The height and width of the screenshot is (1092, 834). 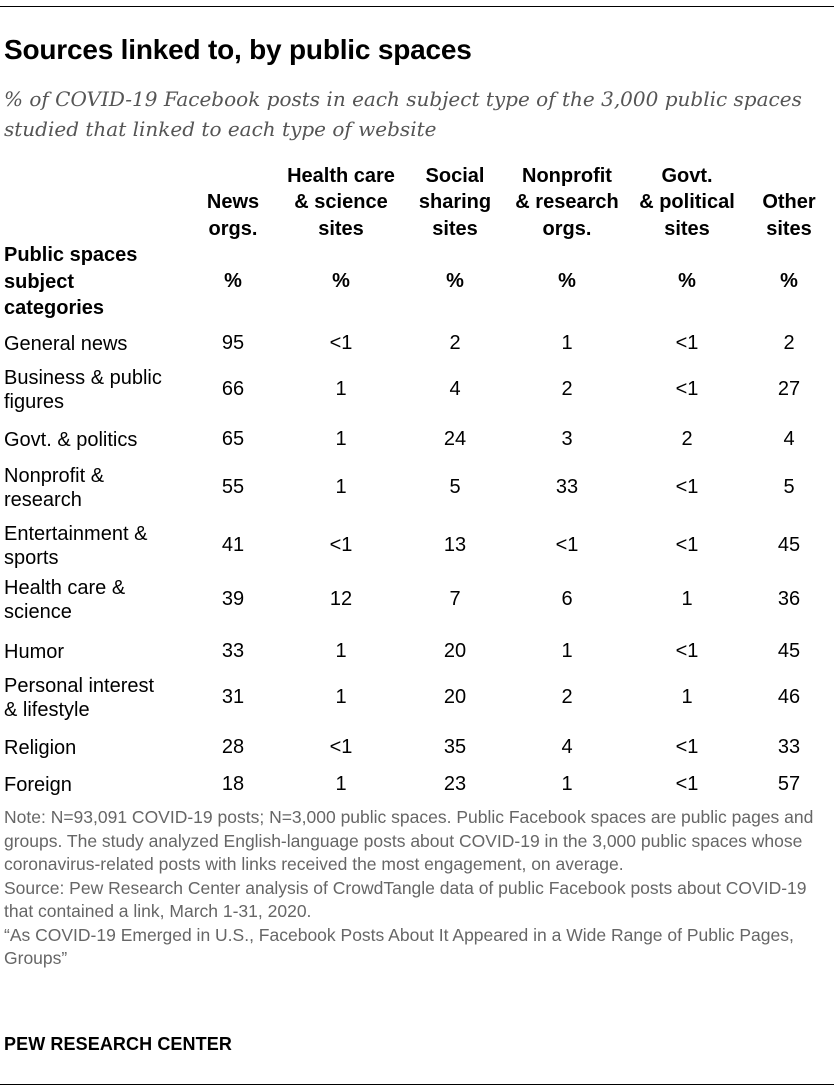 What do you see at coordinates (233, 697) in the screenshot?
I see `table-cell: 31` at bounding box center [233, 697].